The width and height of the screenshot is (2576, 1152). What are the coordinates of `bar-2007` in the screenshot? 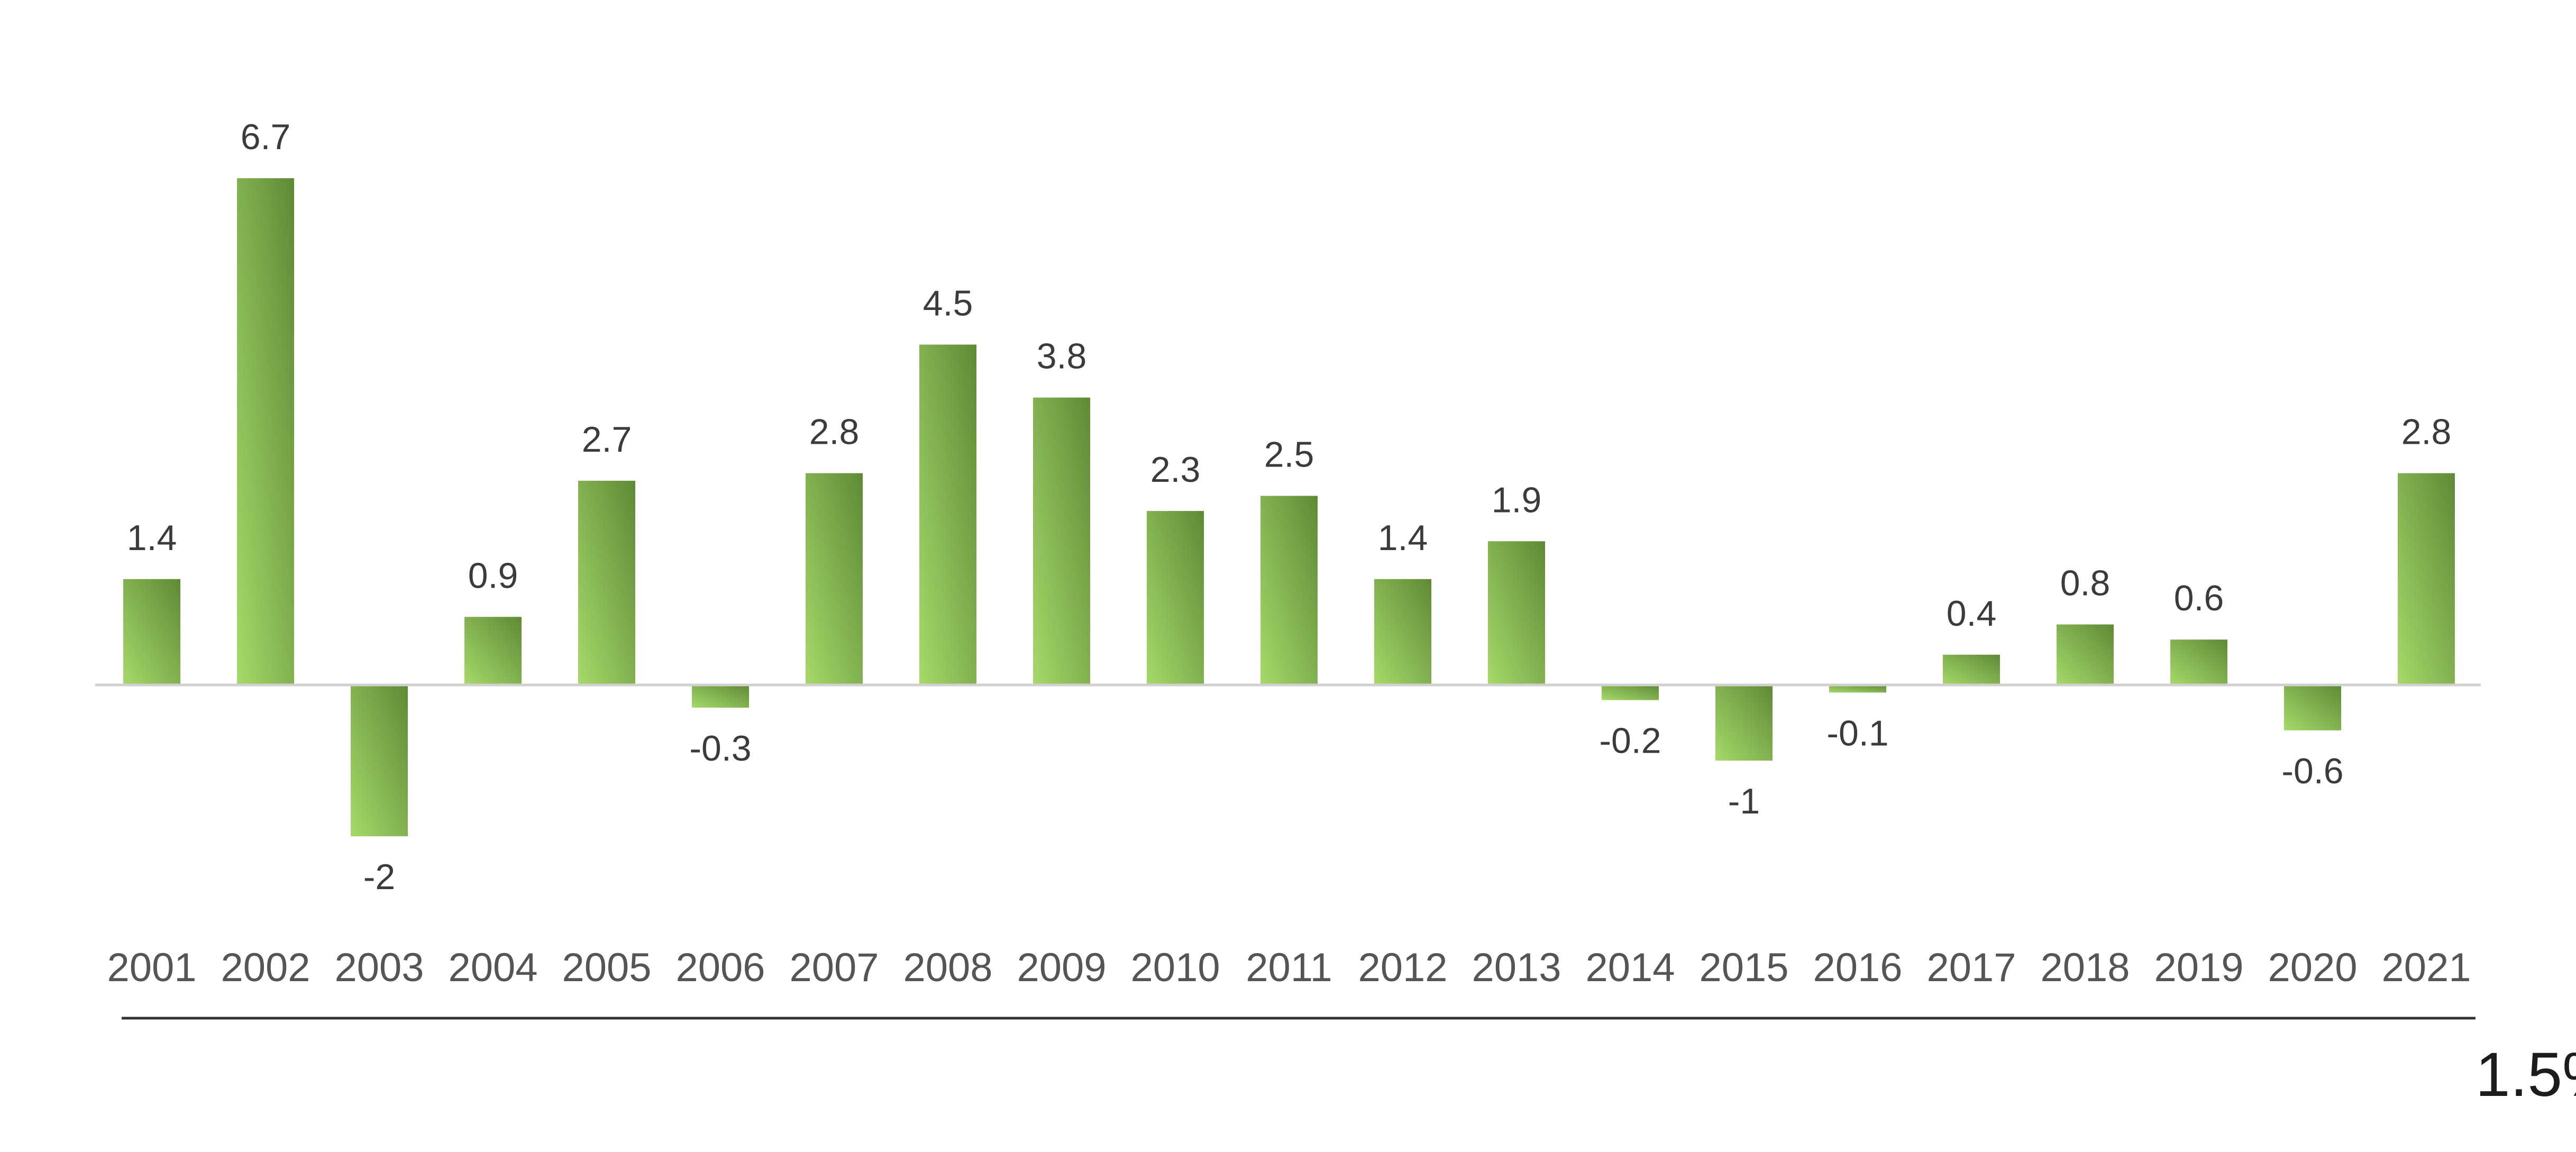 It's located at (834, 579).